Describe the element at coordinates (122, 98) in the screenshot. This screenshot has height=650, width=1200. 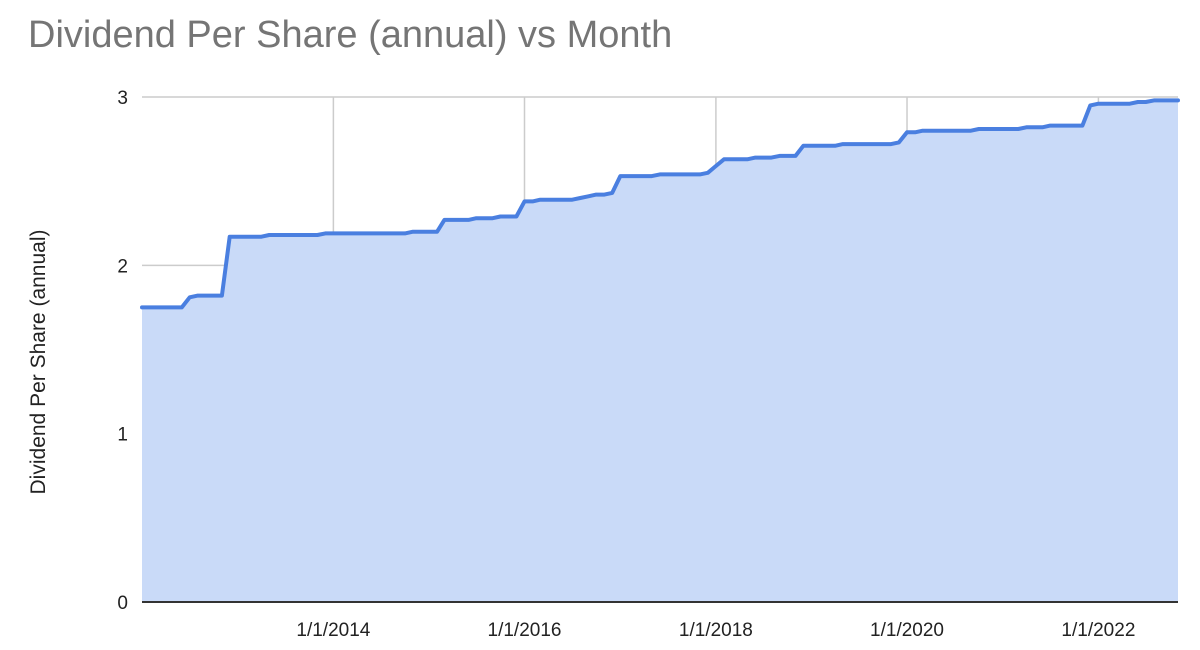
I see `y-tick-label: 3` at that location.